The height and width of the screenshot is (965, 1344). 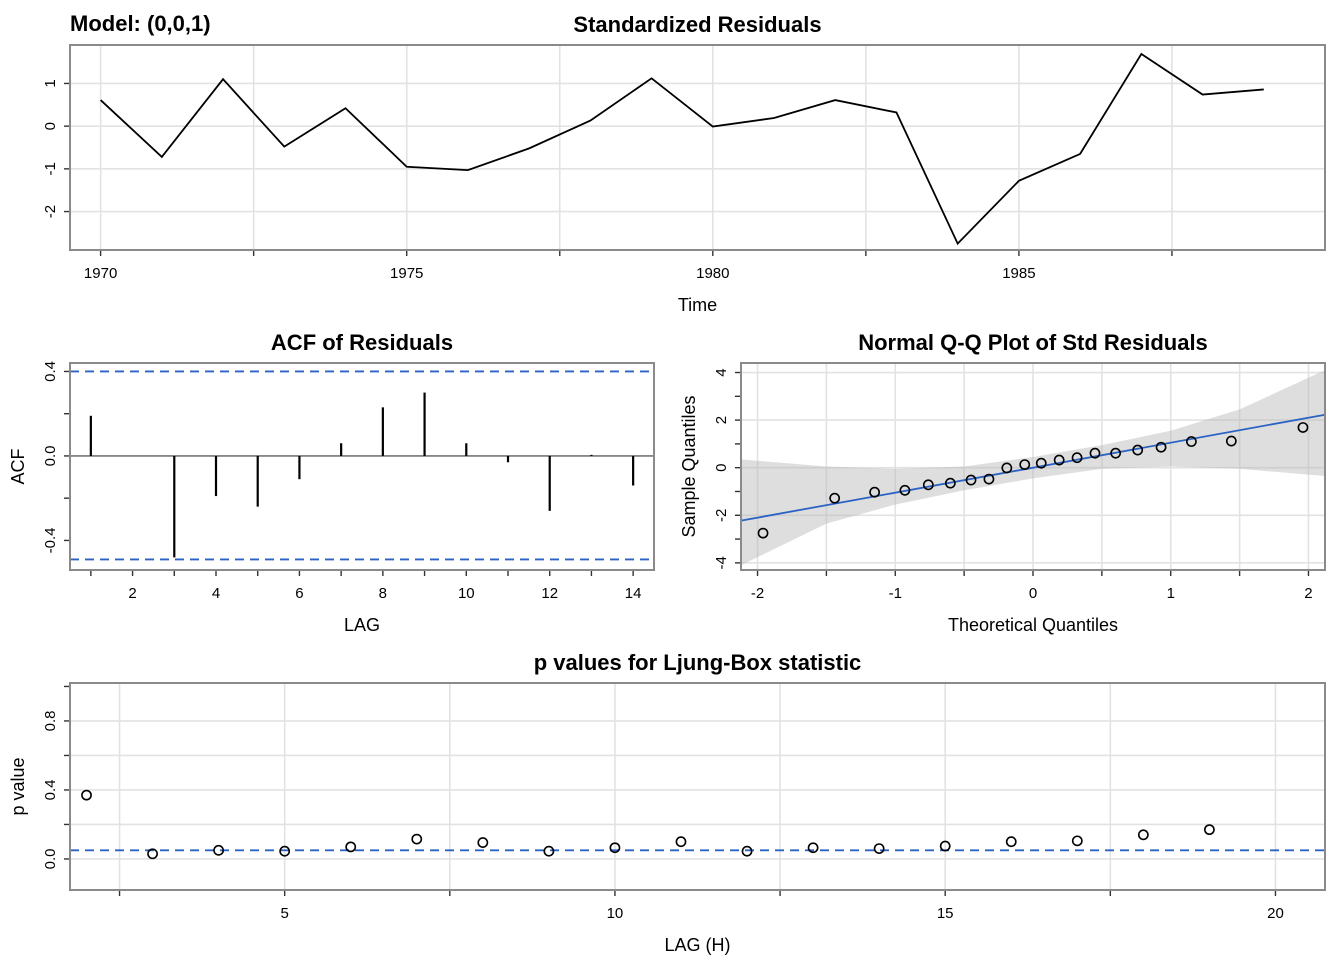 I want to click on x-tick-label: 6, so click(x=299, y=593).